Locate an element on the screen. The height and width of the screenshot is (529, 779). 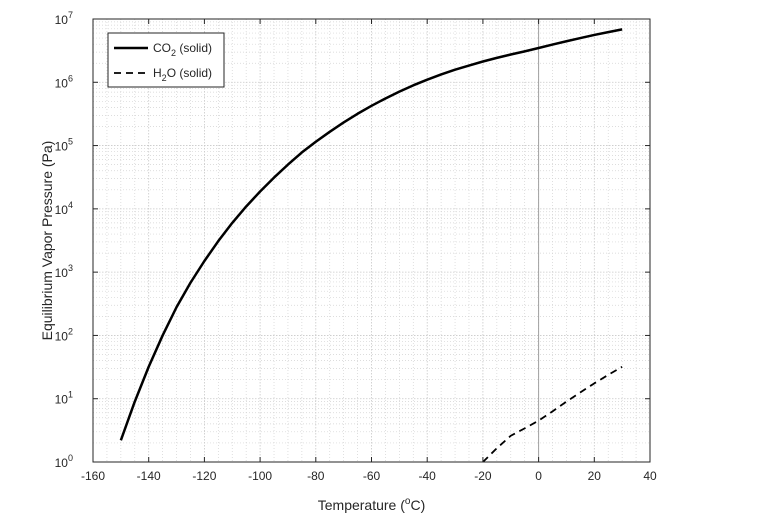
x-tick-label: -60 is located at coordinates (372, 476).